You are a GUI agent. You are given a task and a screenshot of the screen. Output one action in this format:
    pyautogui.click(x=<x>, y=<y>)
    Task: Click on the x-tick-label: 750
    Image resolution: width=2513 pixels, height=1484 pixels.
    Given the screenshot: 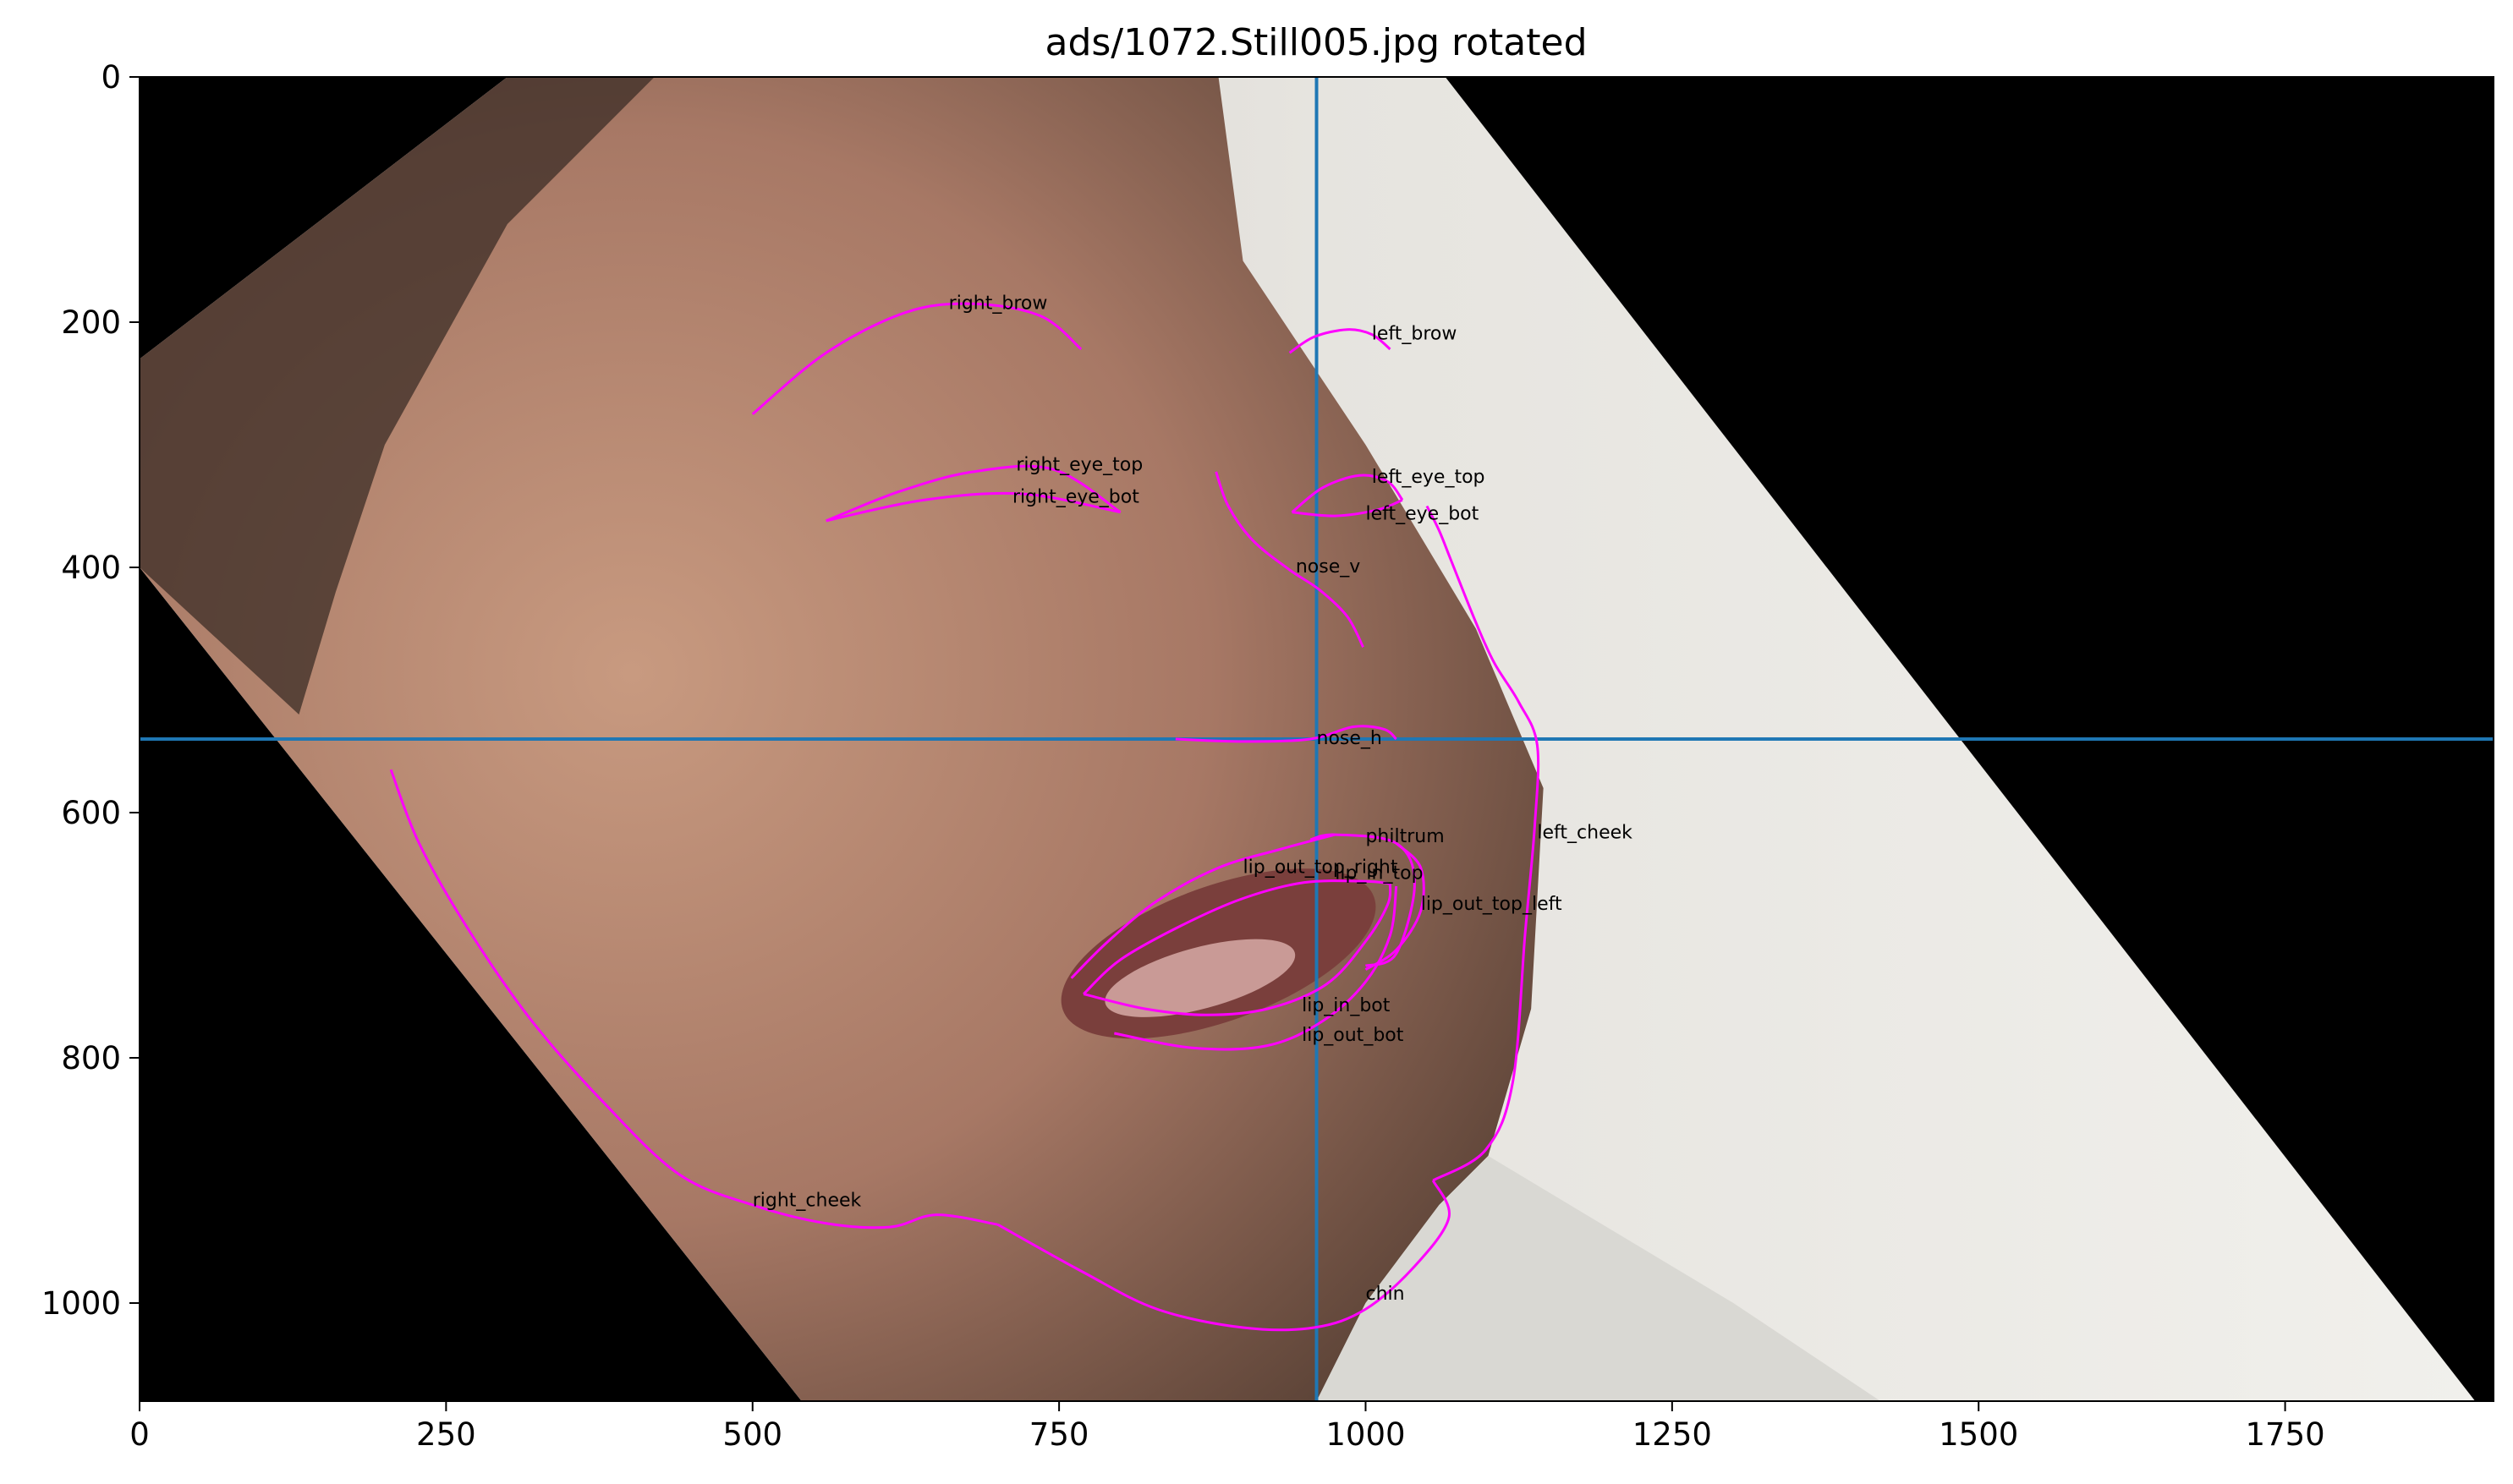 What is the action you would take?
    pyautogui.click(x=1059, y=1434)
    